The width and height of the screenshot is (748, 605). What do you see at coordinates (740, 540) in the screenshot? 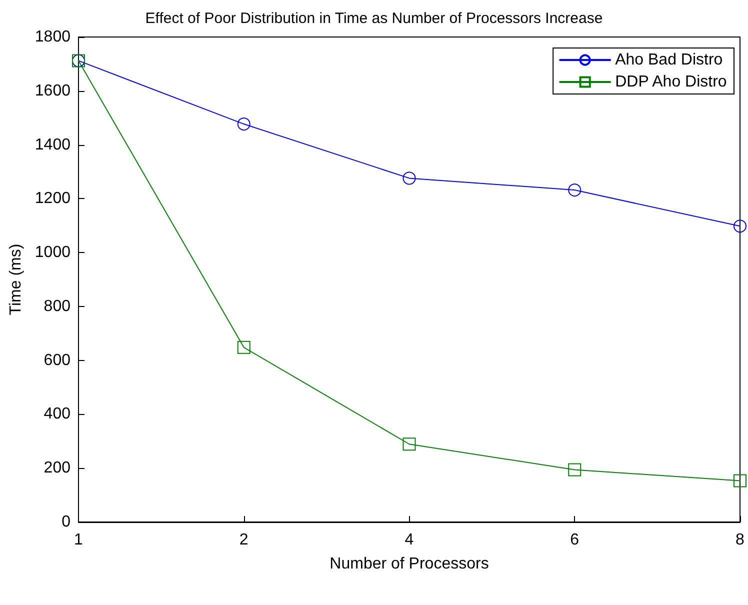
I see `x-tick-label: 8` at bounding box center [740, 540].